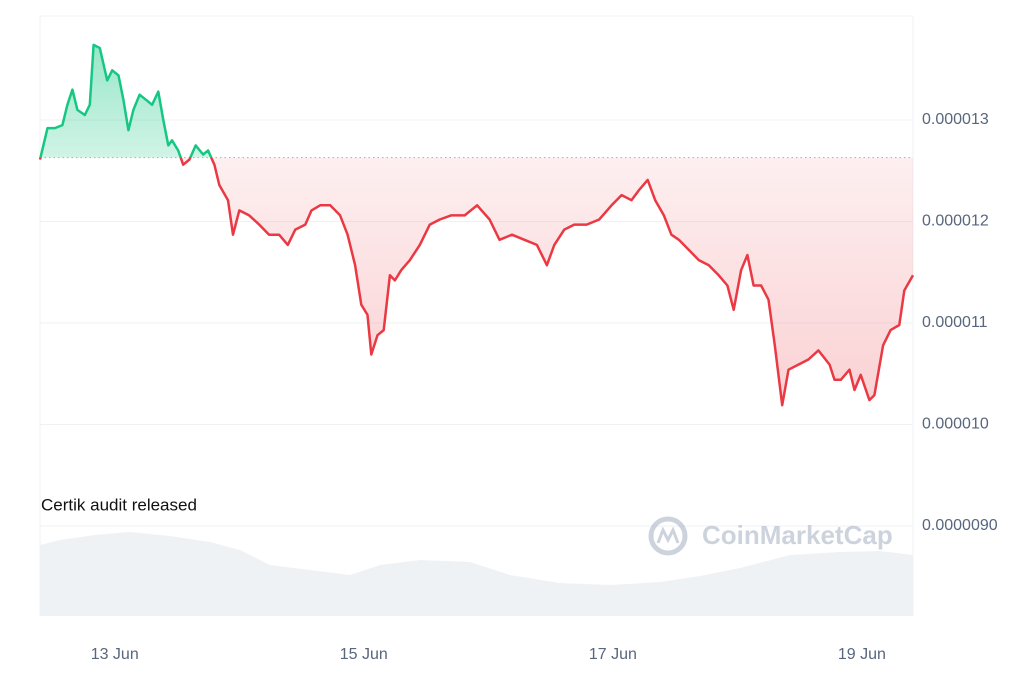 The height and width of the screenshot is (683, 1024). What do you see at coordinates (119, 504) in the screenshot?
I see `annotation: Certik audit released` at bounding box center [119, 504].